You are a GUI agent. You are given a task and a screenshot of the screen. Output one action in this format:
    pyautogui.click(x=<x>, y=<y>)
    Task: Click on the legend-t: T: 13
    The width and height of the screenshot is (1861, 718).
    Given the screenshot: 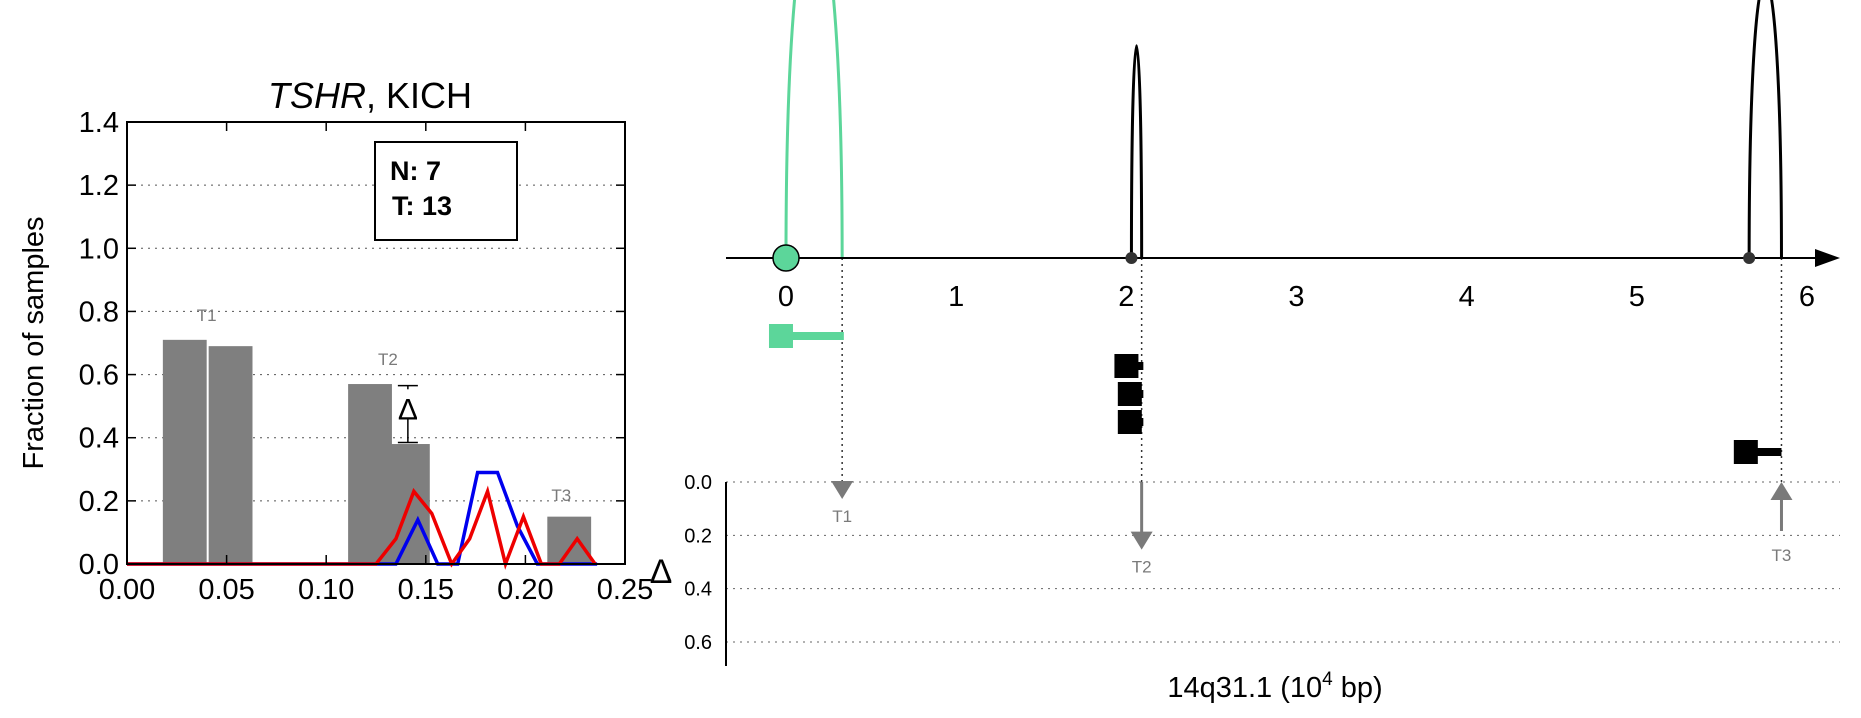 What is the action you would take?
    pyautogui.click(x=422, y=206)
    